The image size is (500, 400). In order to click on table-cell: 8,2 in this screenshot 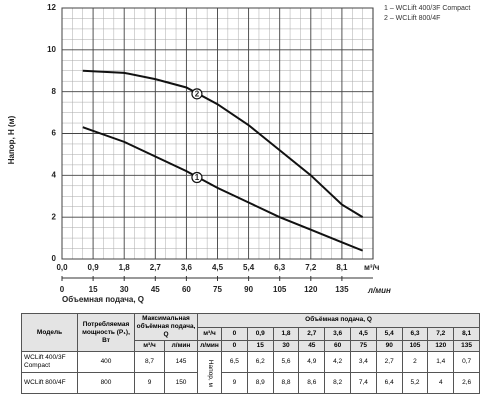, I will do `click(337, 383)`.